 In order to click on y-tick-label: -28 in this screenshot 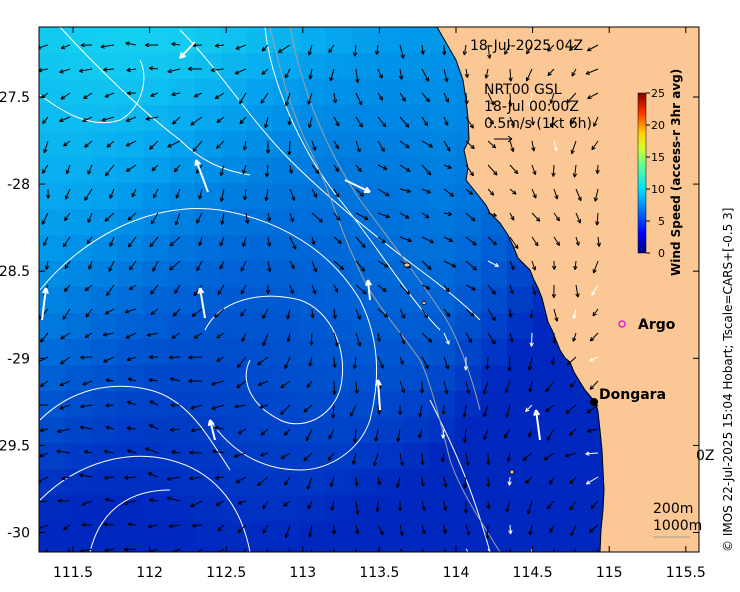, I will do `click(18, 185)`.